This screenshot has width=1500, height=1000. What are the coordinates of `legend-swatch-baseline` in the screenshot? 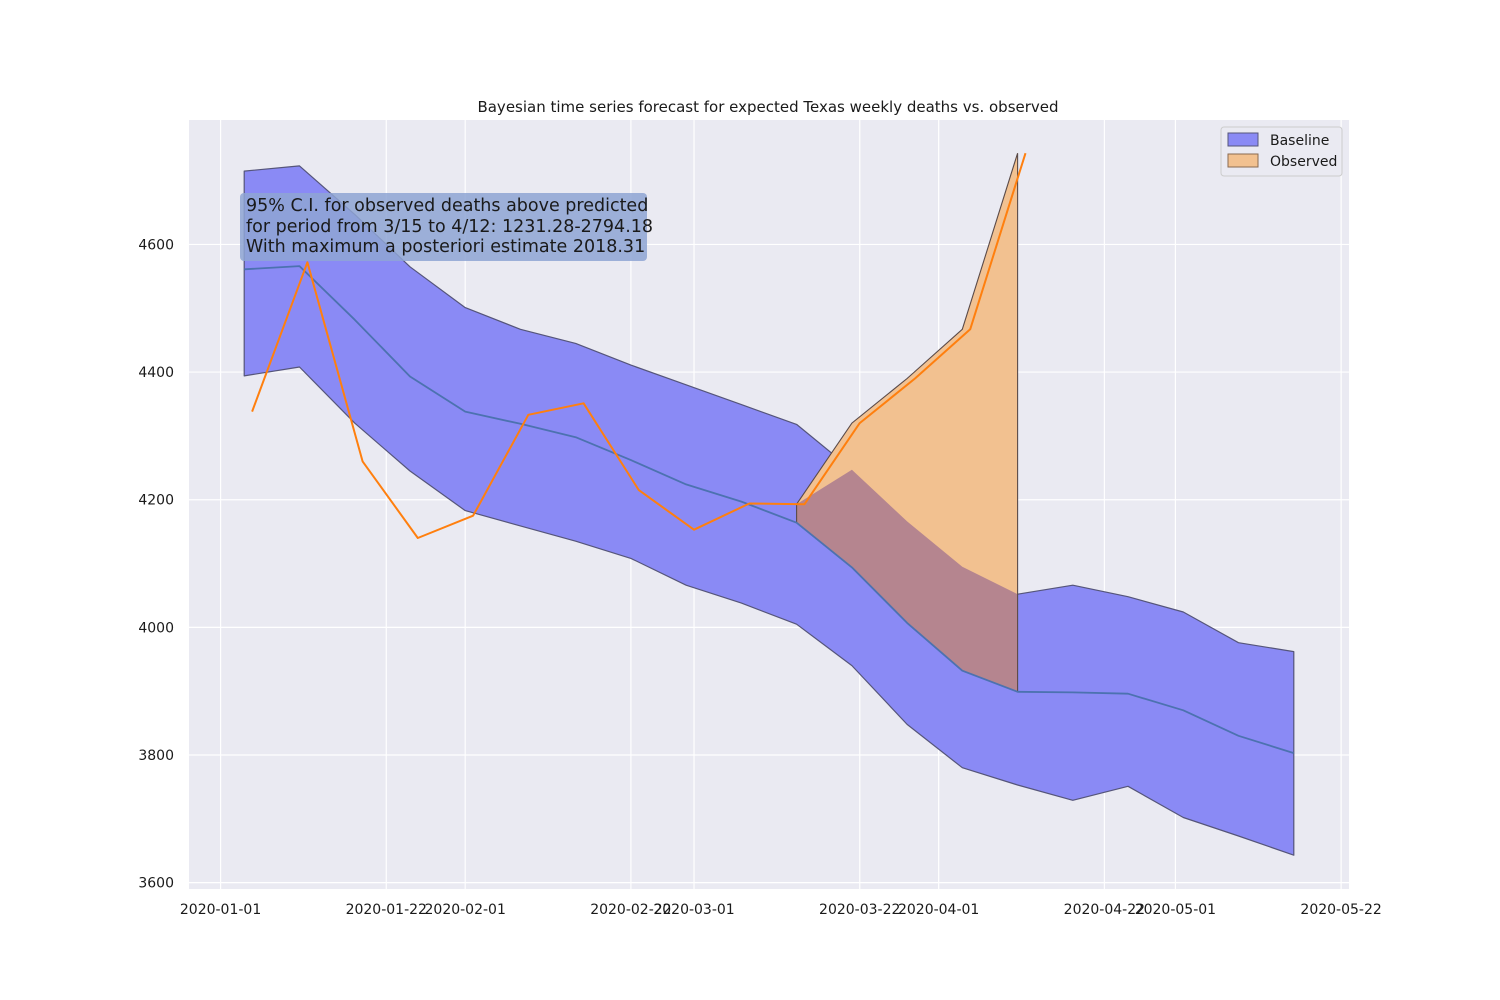 It's located at (1243, 139).